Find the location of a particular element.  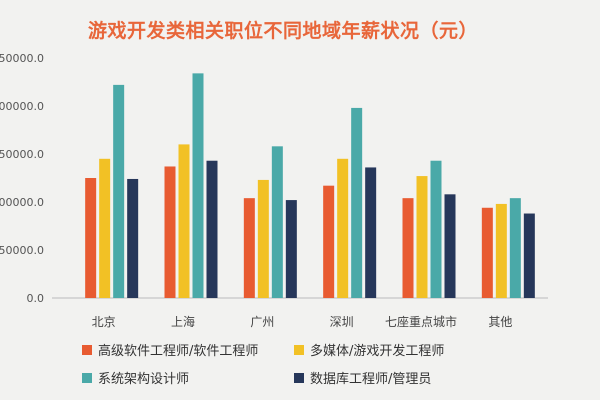

x-category-label: 广州 is located at coordinates (262, 322).